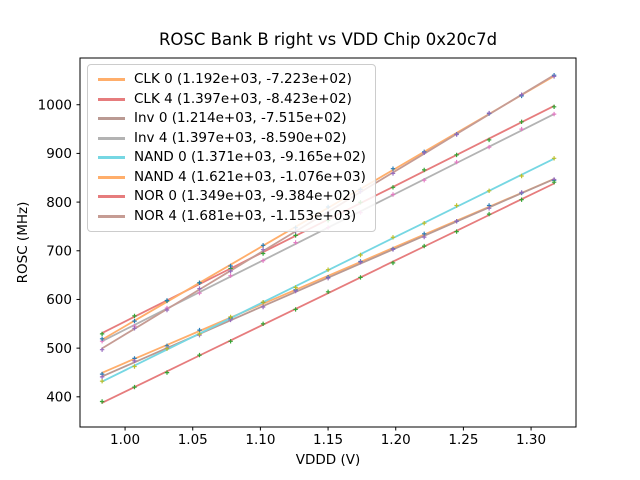 This screenshot has height=480, width=640. I want to click on y-tick-label: 1000, so click(55, 105).